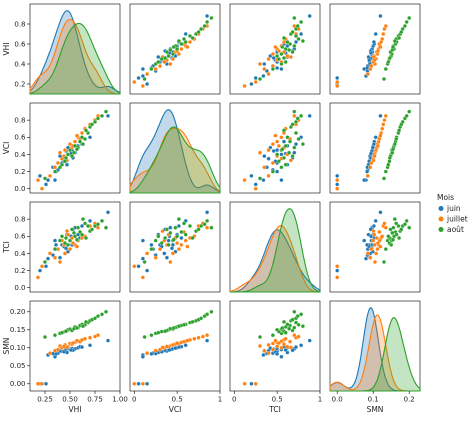 This screenshot has height=433, width=474. I want to click on x-tick-label: 1.00, so click(120, 400).